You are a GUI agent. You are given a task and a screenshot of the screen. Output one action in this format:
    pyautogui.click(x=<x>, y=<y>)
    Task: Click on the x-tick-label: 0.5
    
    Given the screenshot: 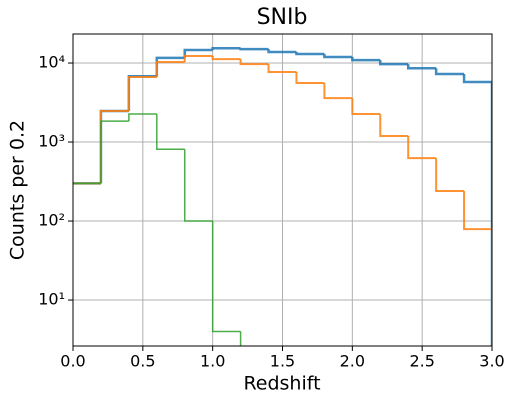 What is the action you would take?
    pyautogui.click(x=142, y=361)
    